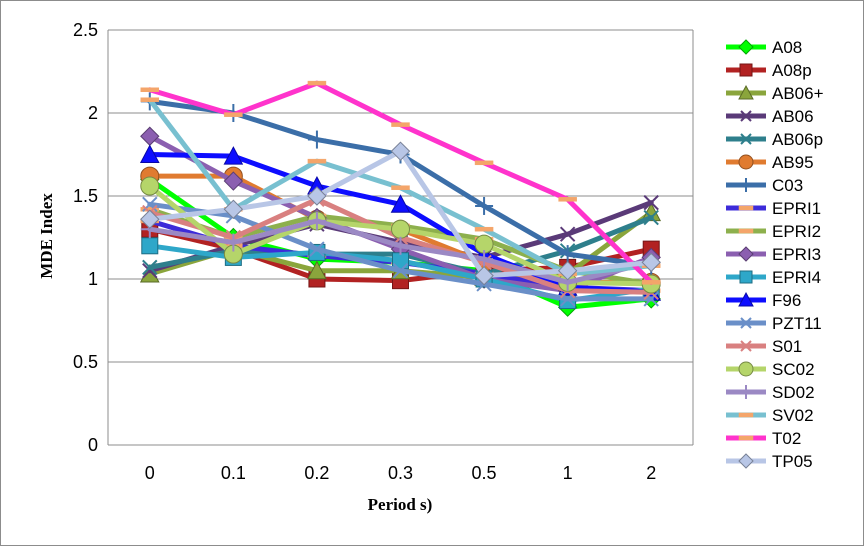 The image size is (864, 546). Describe the element at coordinates (774, 323) in the screenshot. I see `legend-item: PZT11` at that location.